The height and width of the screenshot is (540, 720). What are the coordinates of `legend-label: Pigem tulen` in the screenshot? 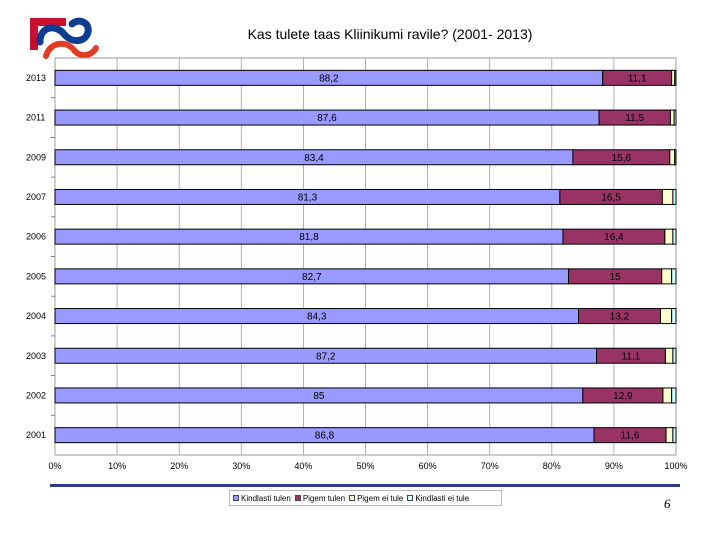 It's located at (324, 498).